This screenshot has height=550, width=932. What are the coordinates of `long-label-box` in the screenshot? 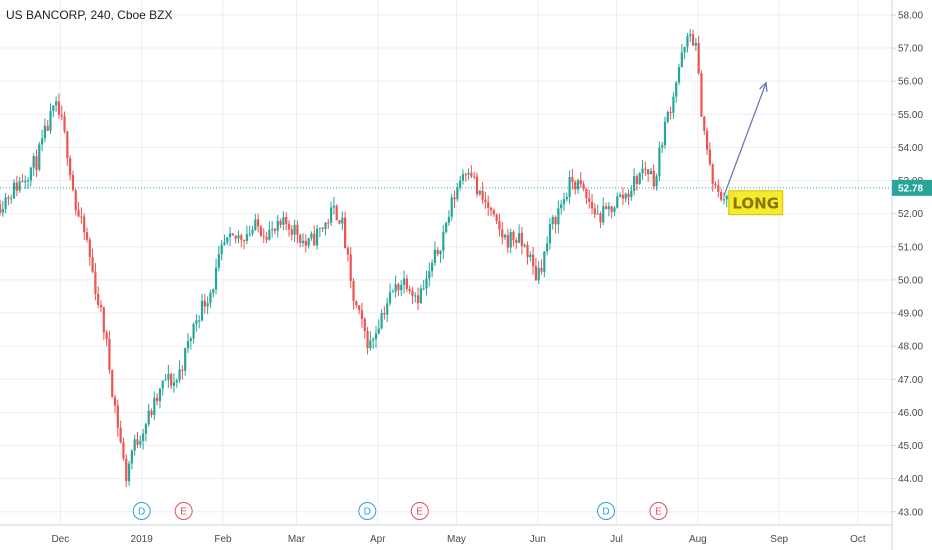 It's located at (756, 203).